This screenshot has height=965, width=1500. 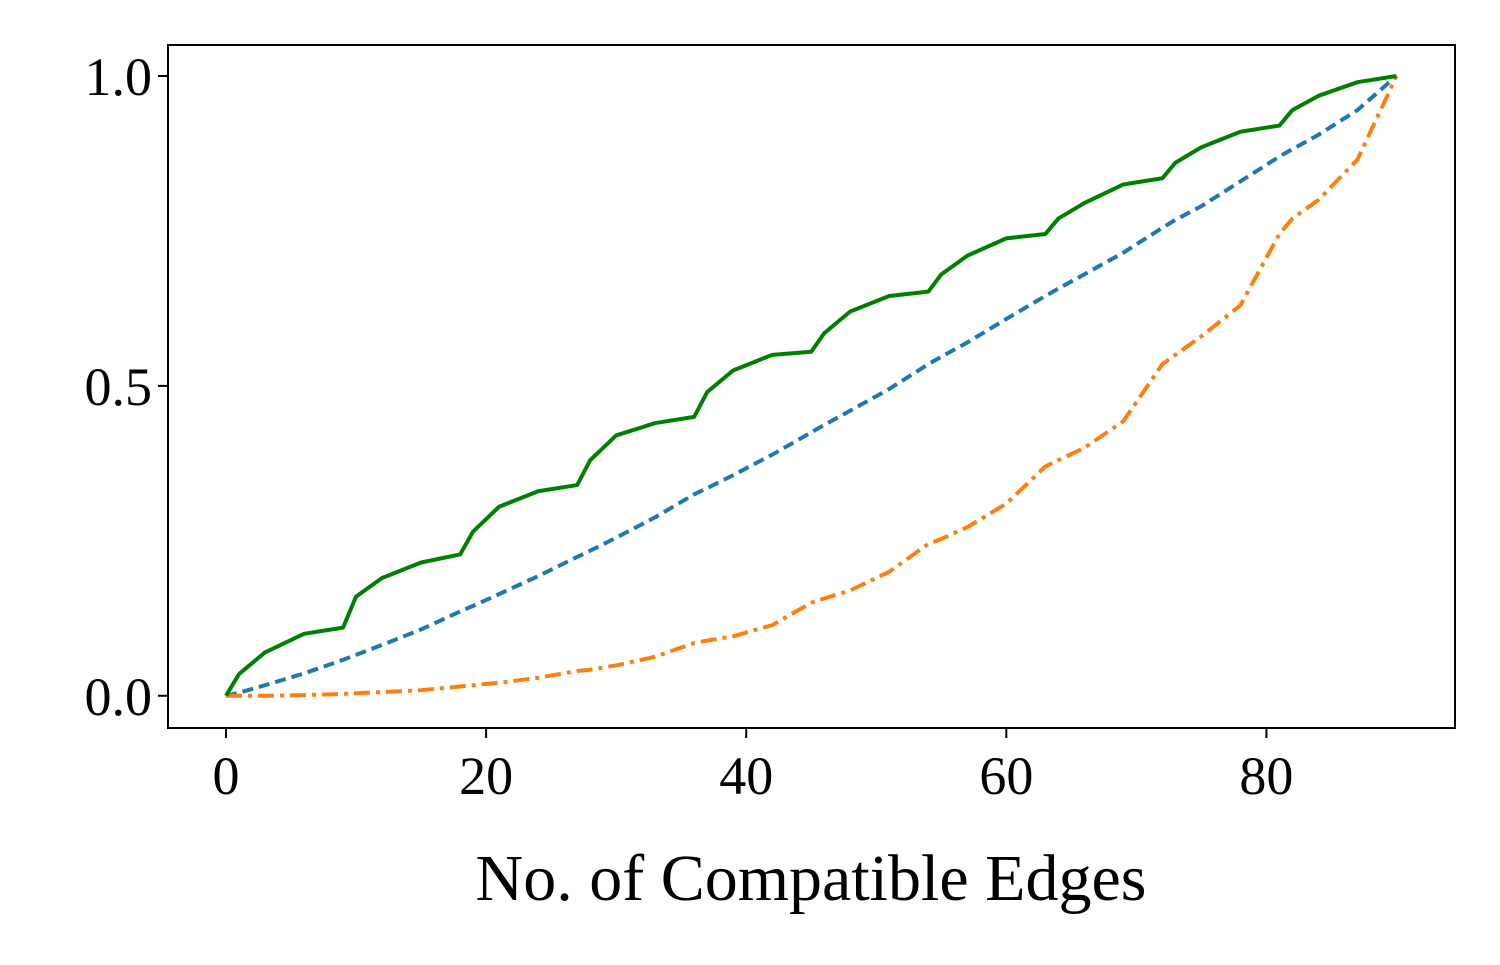 What do you see at coordinates (811, 878) in the screenshot?
I see `x-axis-label: No. of Compatible Edges` at bounding box center [811, 878].